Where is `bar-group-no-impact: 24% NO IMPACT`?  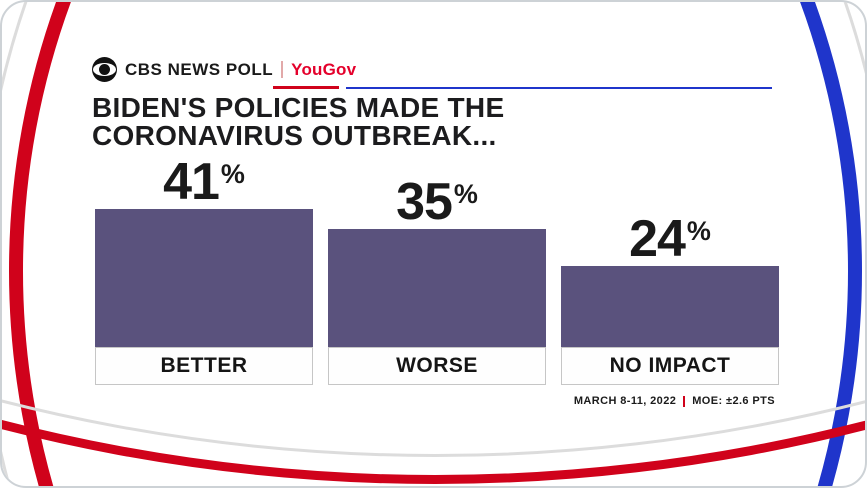
bar-group-no-impact: 24% NO IMPACT is located at coordinates (670, 297).